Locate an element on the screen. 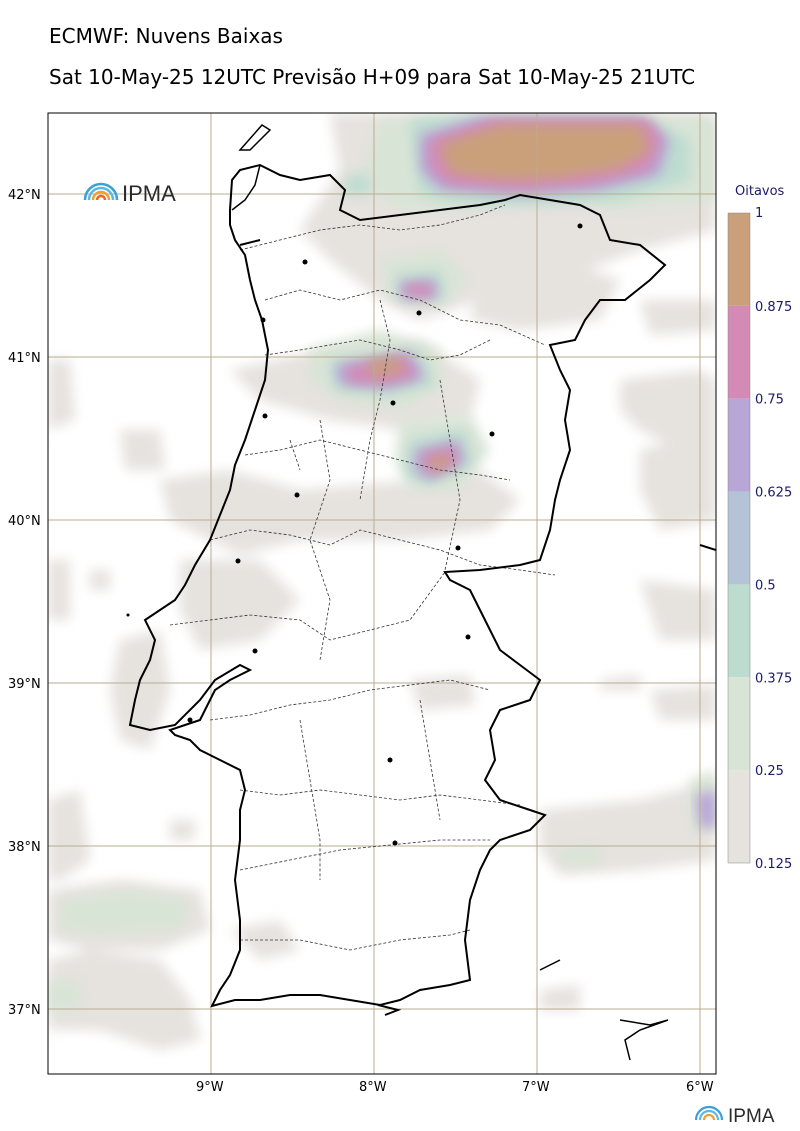 The height and width of the screenshot is (1131, 800). lon-label: 8°W is located at coordinates (373, 1087).